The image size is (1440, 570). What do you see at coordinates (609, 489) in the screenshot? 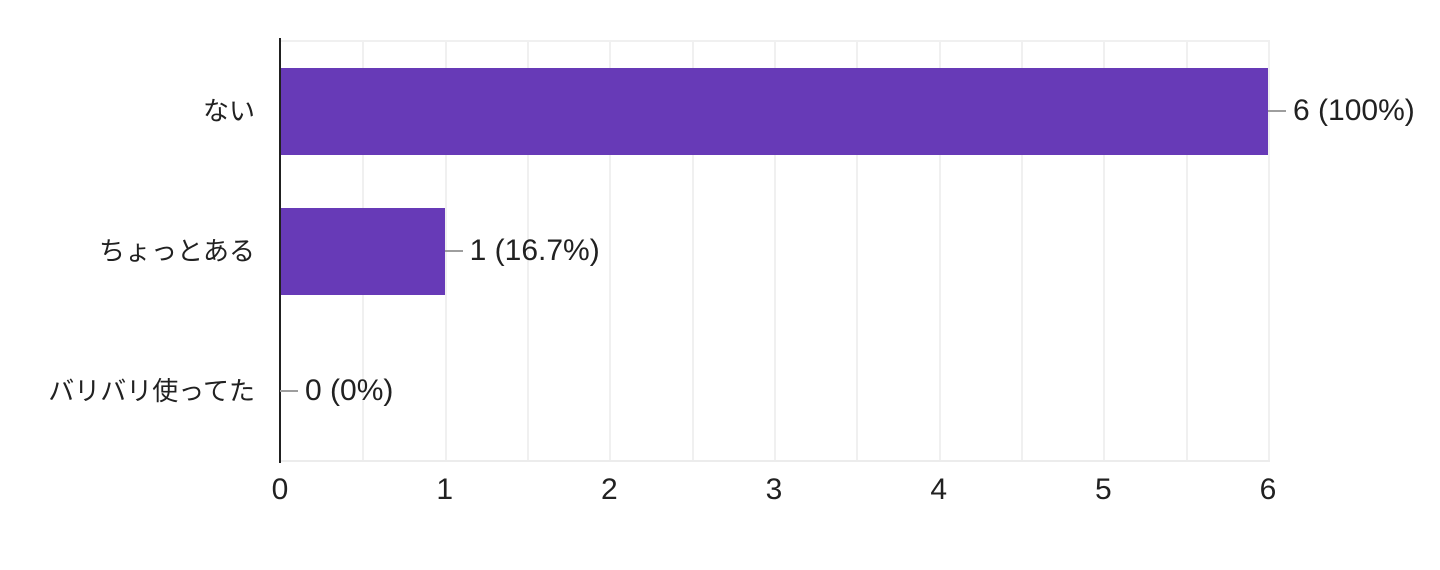
I see `x-tick-label: 2` at bounding box center [609, 489].